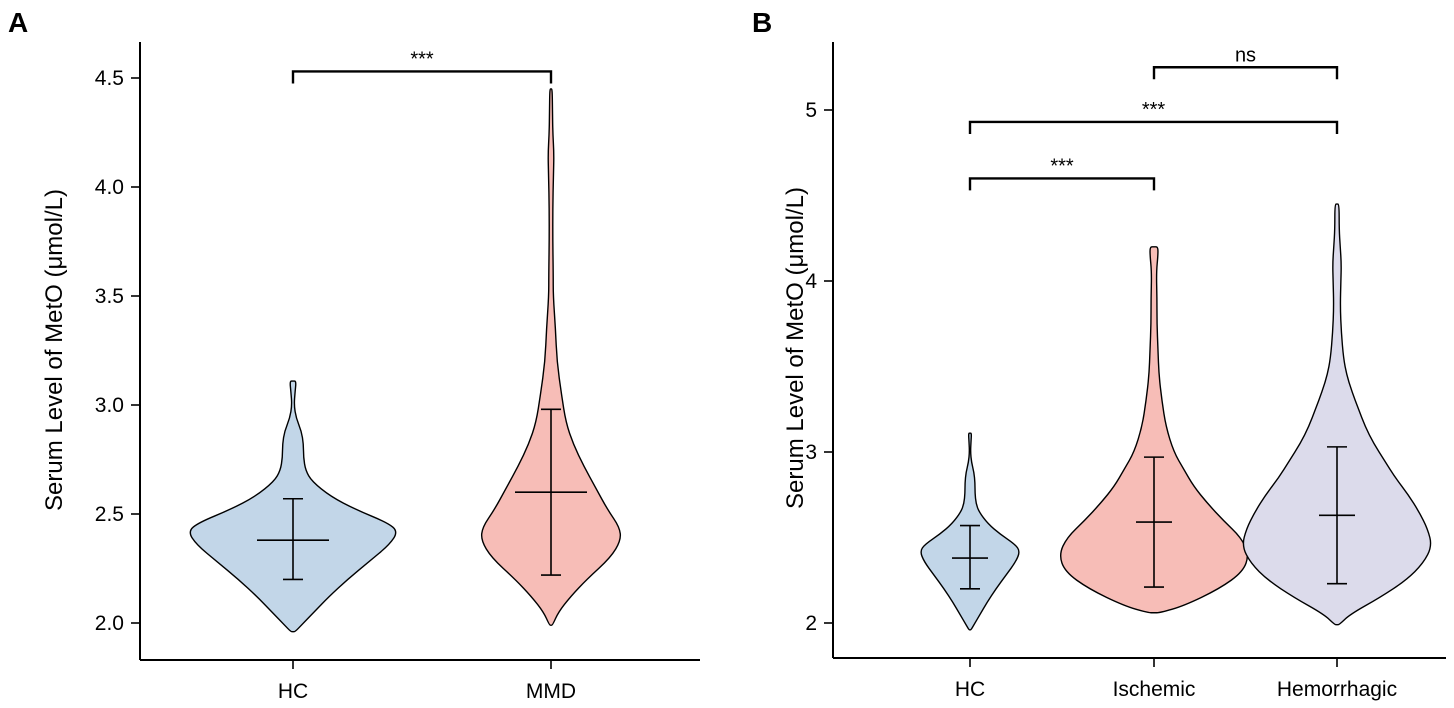 Image resolution: width=1454 pixels, height=708 pixels. What do you see at coordinates (795, 348) in the screenshot?
I see `panel-b-y-axis-label: Serum Level of MetO (μmol/L)` at bounding box center [795, 348].